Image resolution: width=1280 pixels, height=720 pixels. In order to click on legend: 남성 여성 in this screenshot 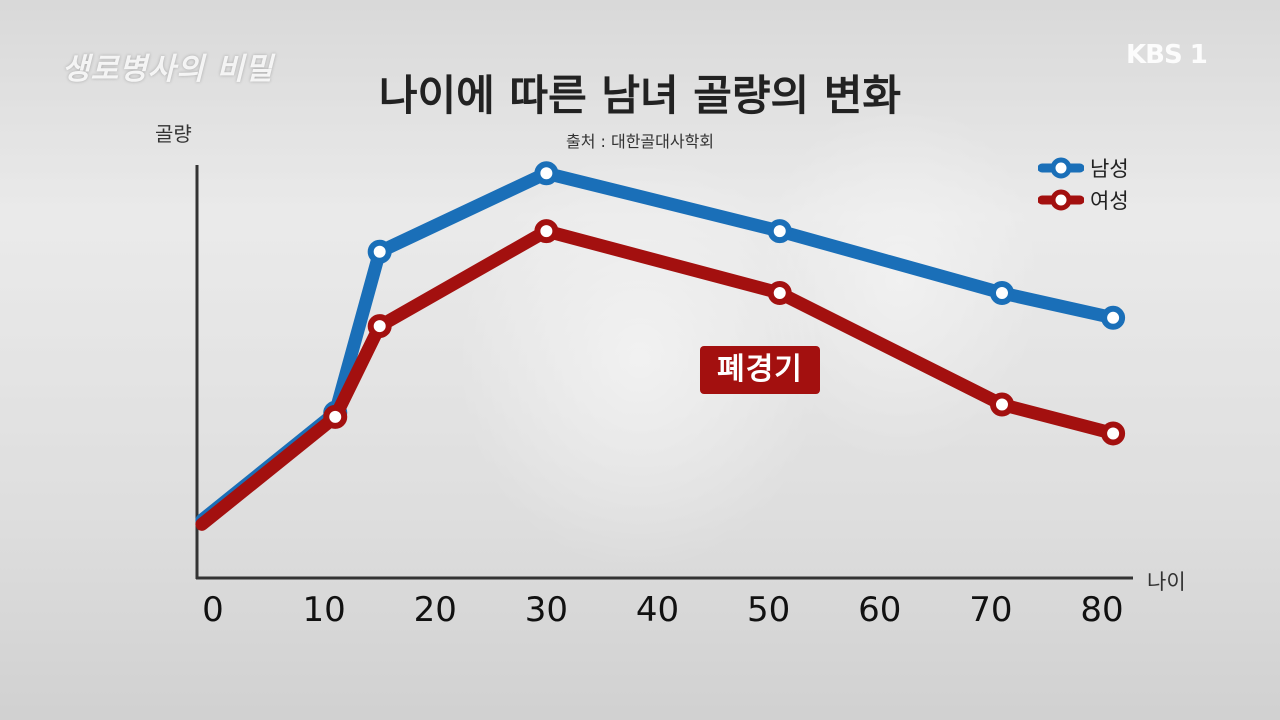, I will do `click(1083, 184)`.